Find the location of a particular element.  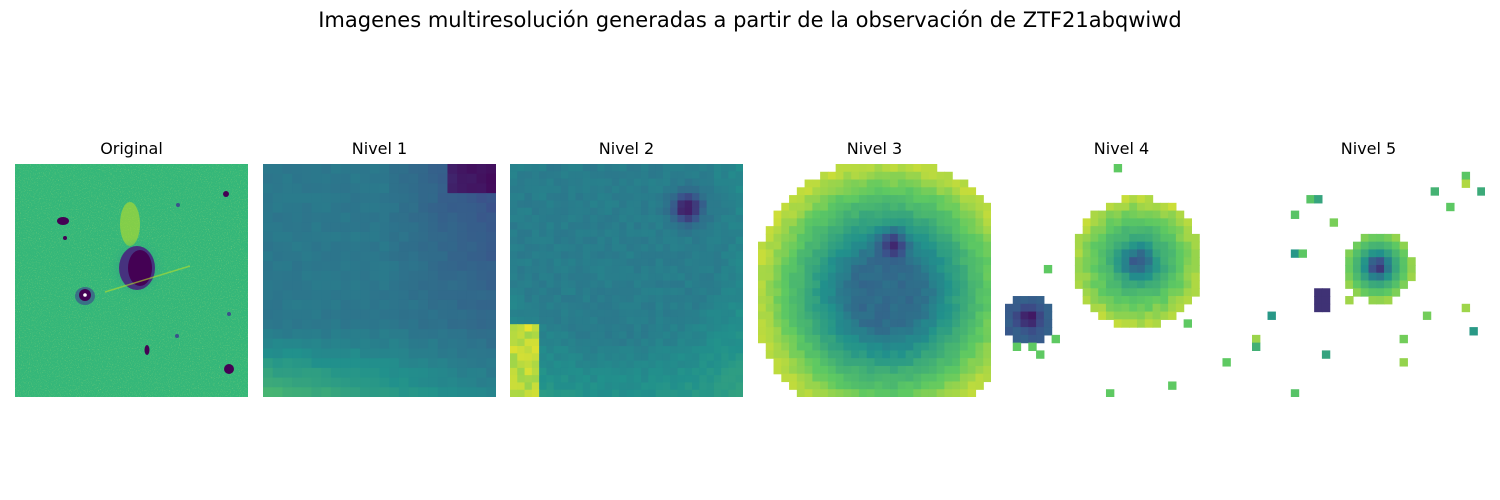

nivel-3-image is located at coordinates (874, 280).